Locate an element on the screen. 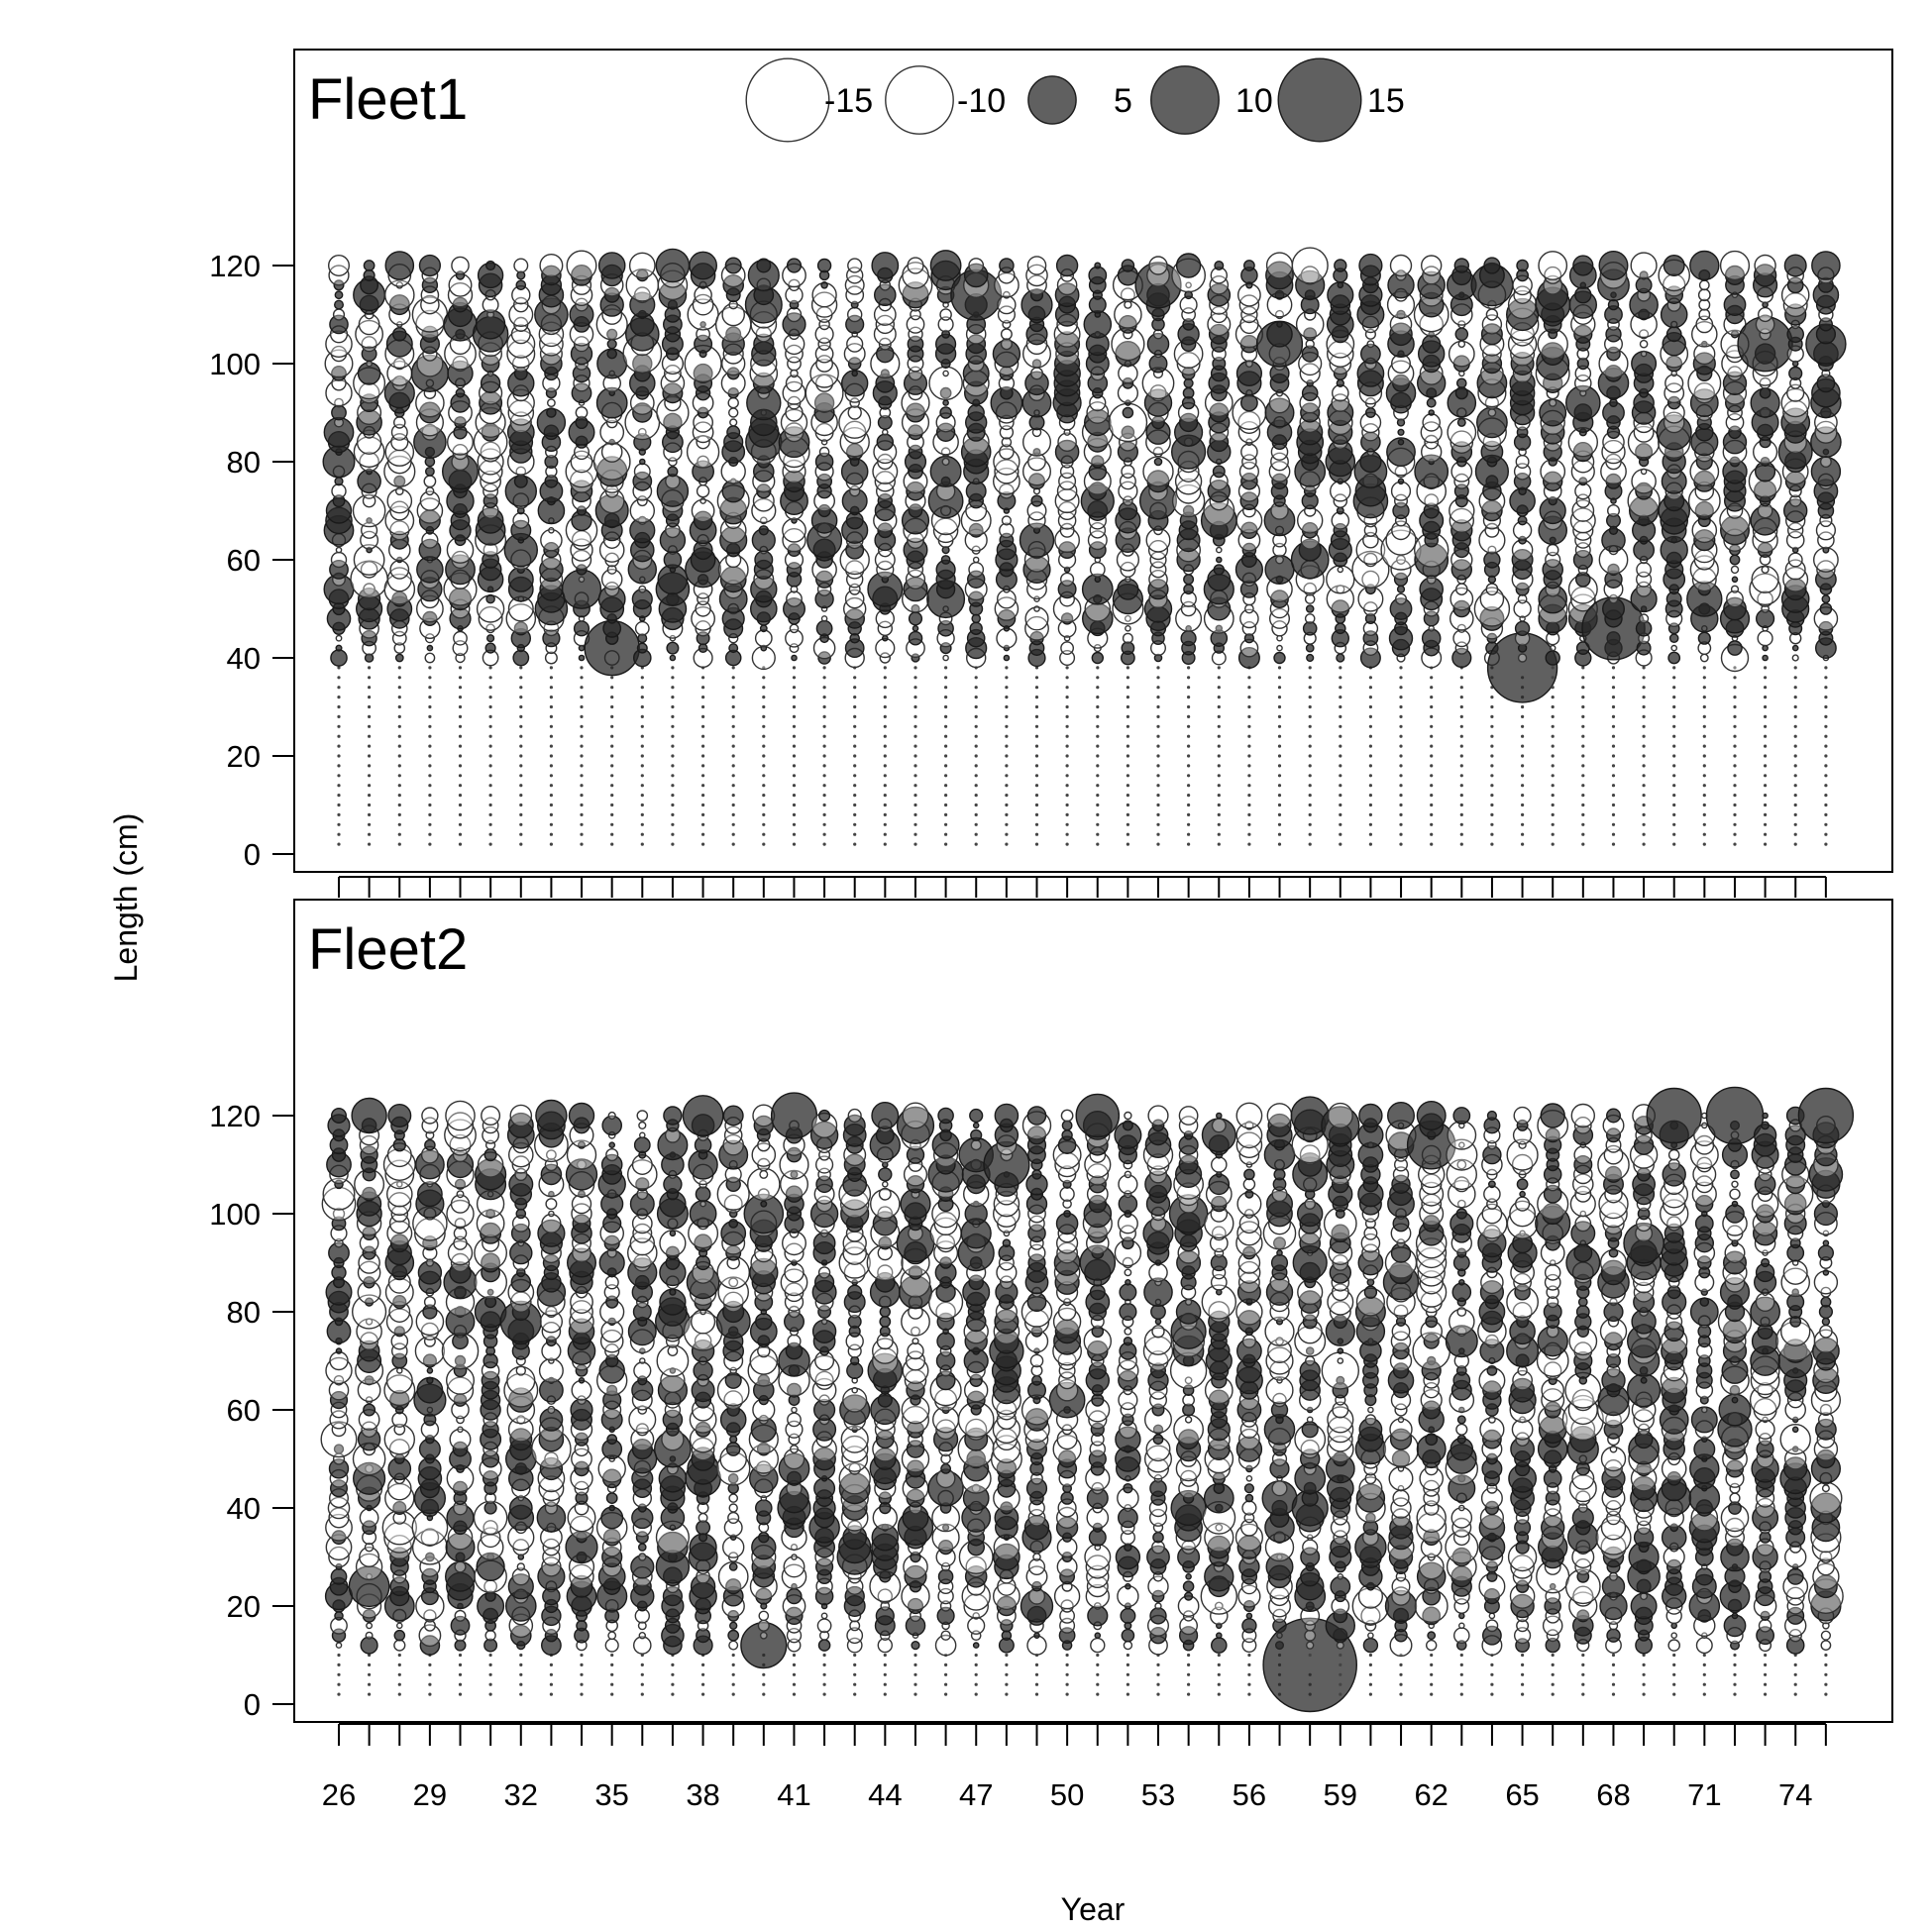  legend-label: 5 is located at coordinates (1123, 101).